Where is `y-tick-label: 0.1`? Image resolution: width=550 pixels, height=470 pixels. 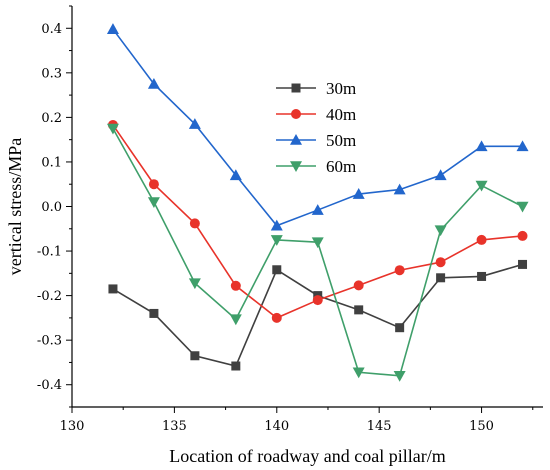
y-tick-label: 0.1 is located at coordinates (51, 162).